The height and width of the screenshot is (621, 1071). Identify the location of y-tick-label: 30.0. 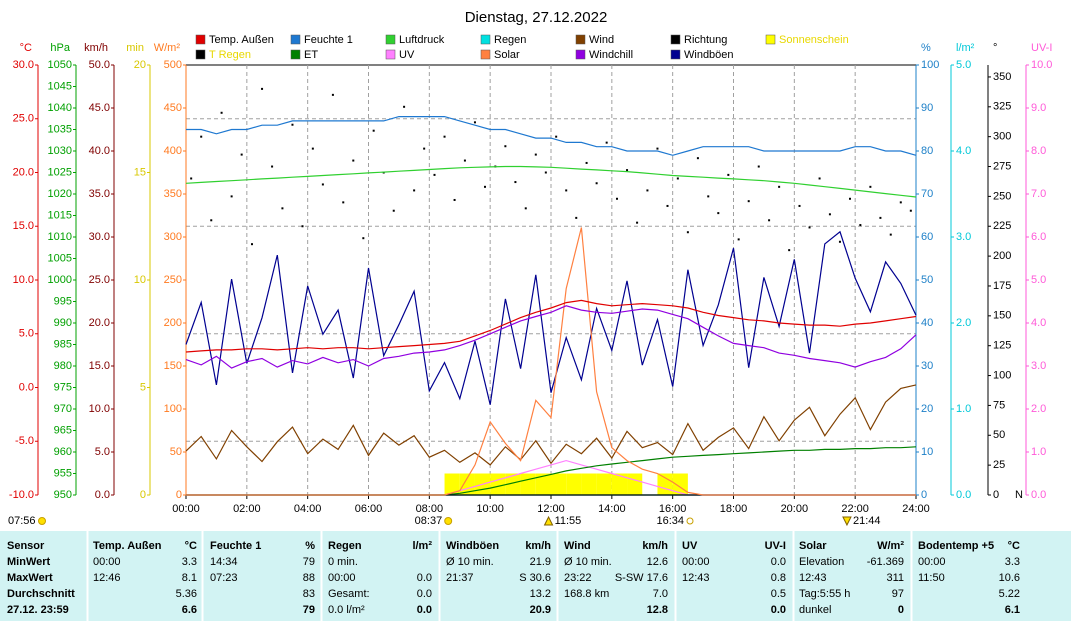
(99, 237).